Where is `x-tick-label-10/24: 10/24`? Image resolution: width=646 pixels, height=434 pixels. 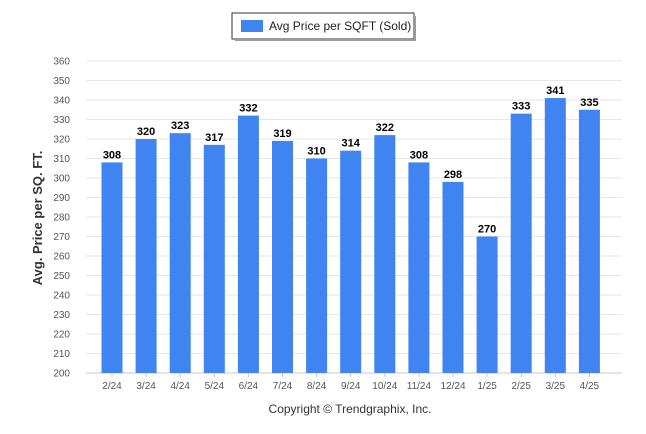 x-tick-label-10/24: 10/24 is located at coordinates (384, 386).